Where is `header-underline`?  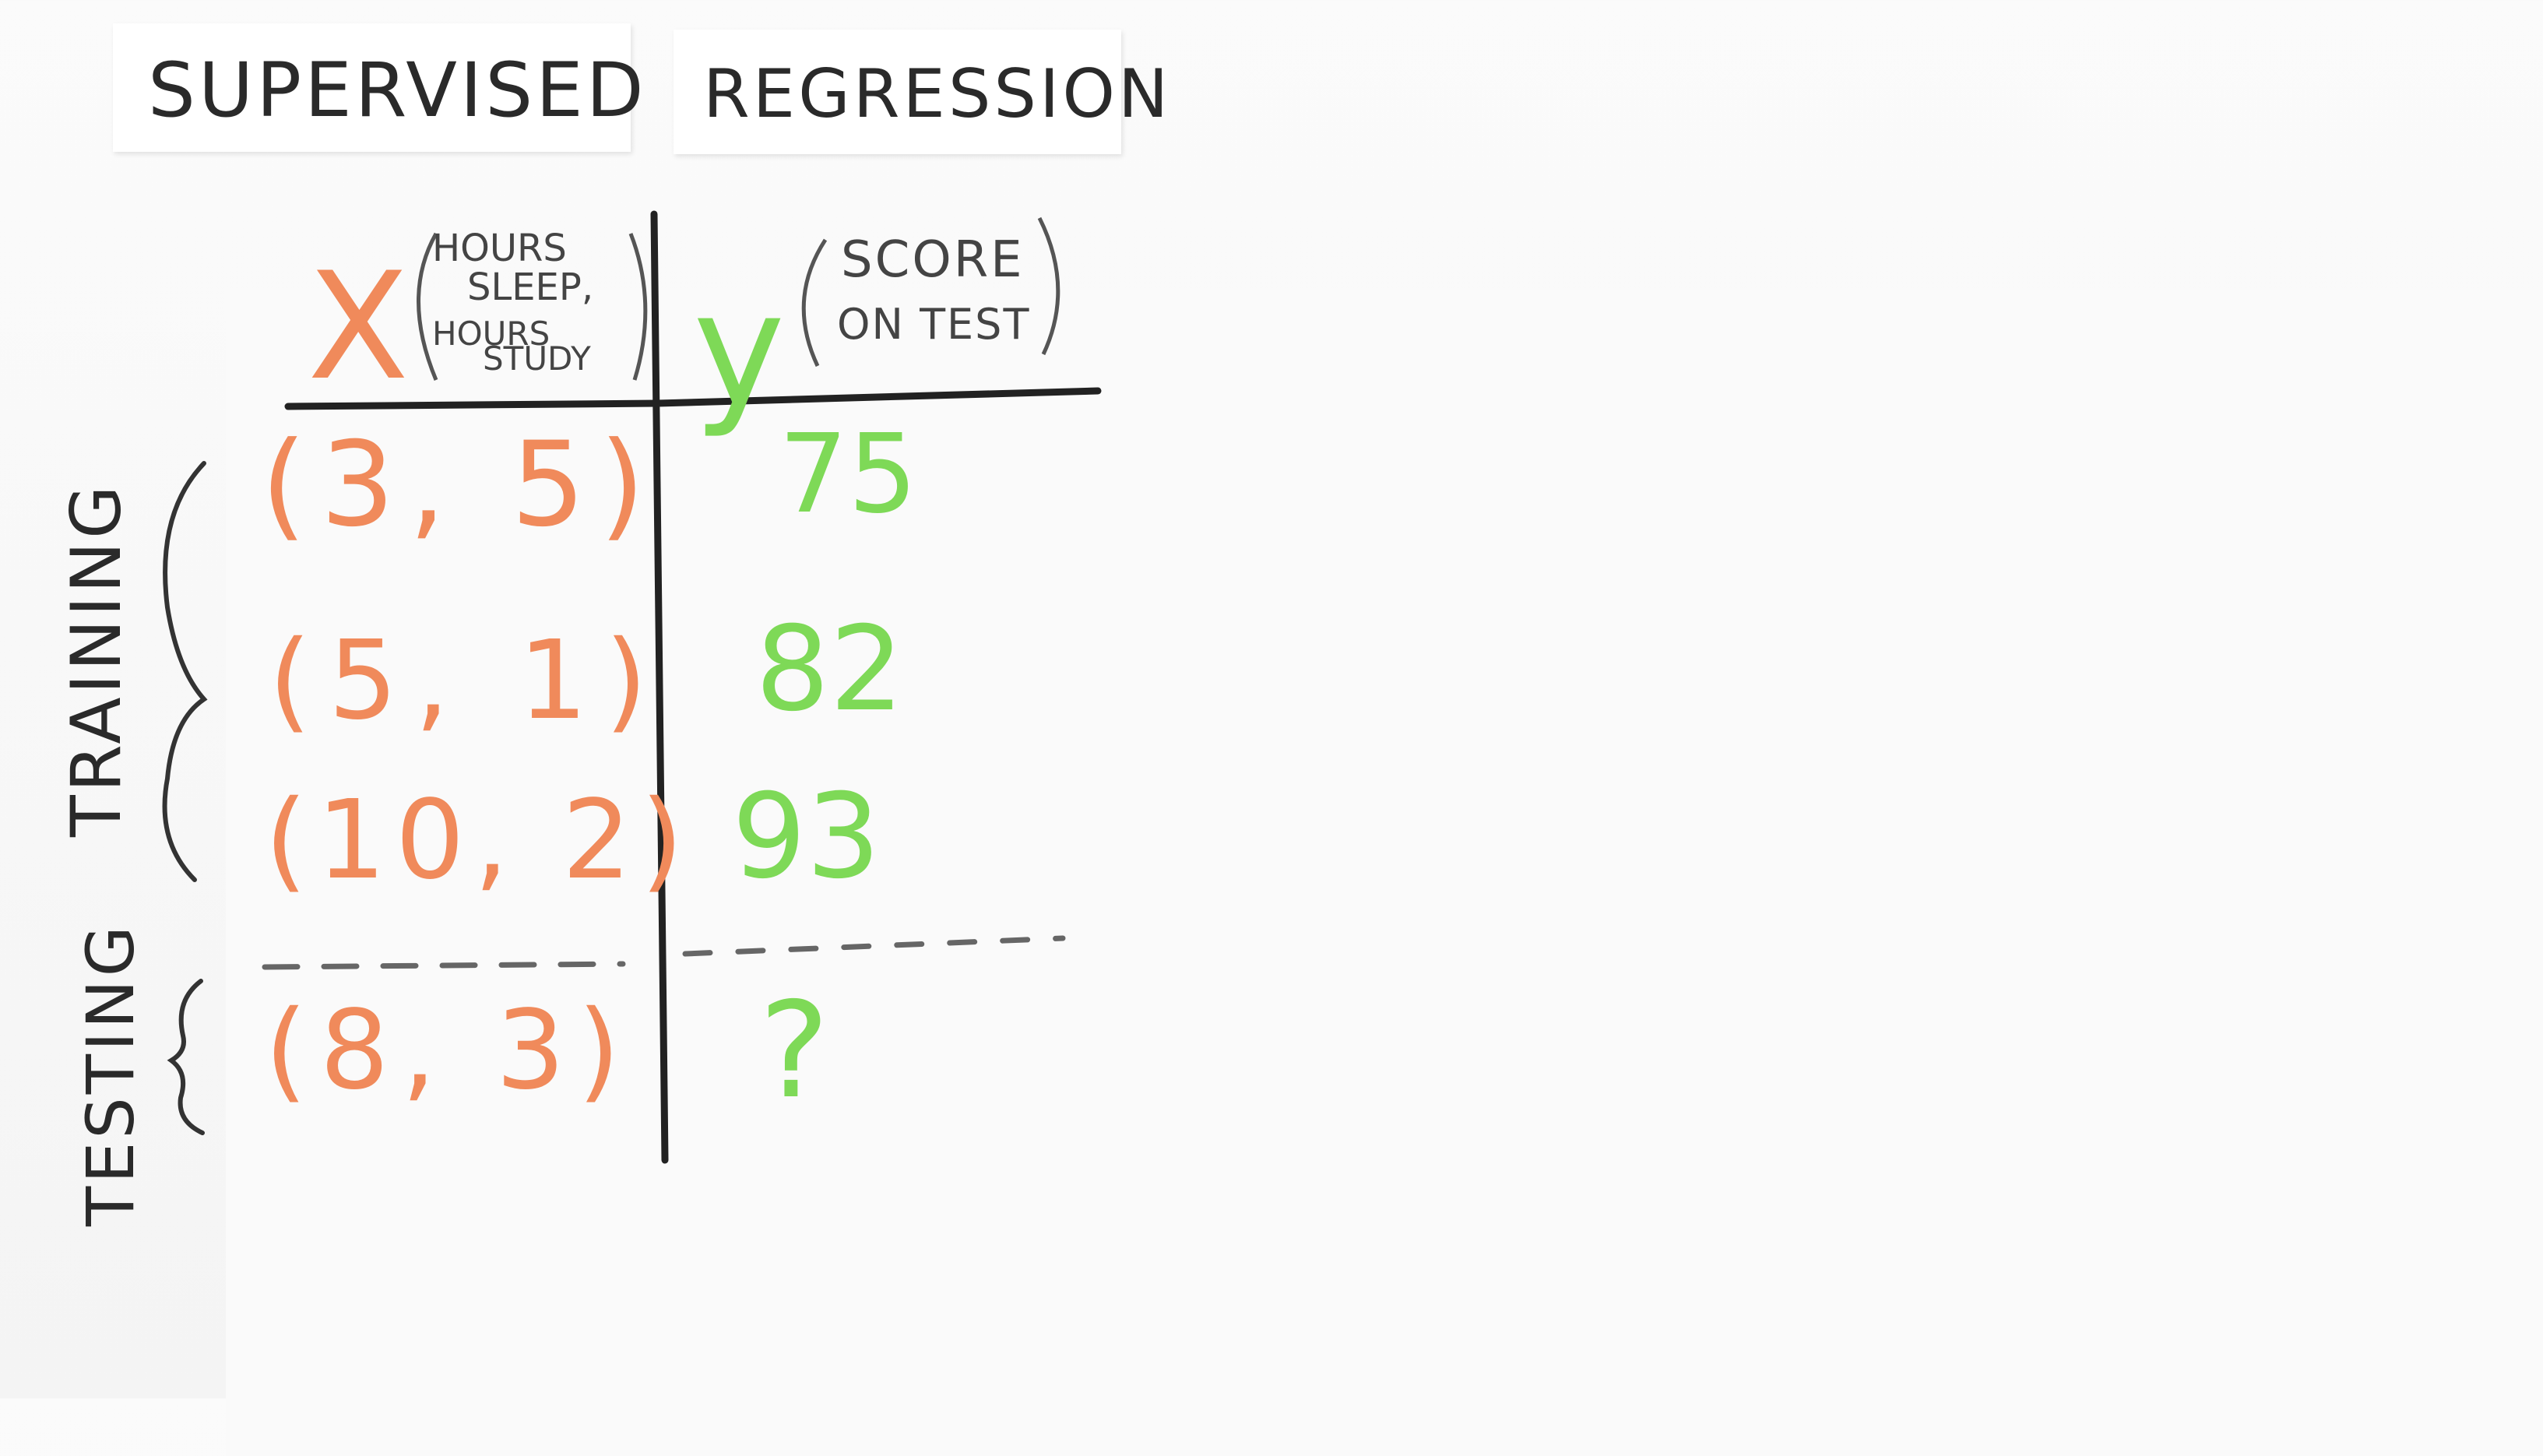 header-underline is located at coordinates (693, 398).